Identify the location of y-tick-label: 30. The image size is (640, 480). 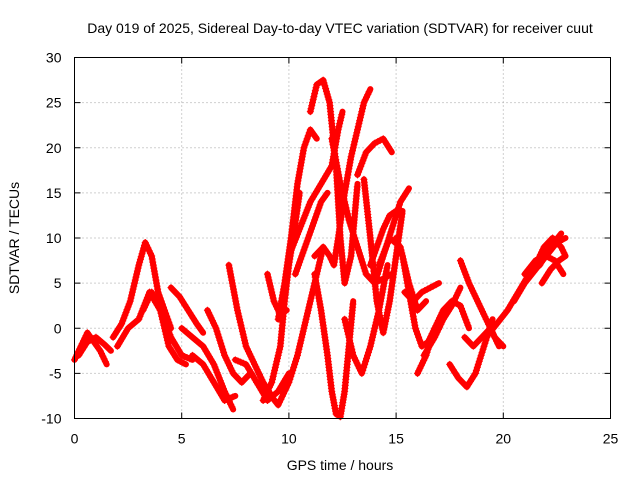
(54, 58).